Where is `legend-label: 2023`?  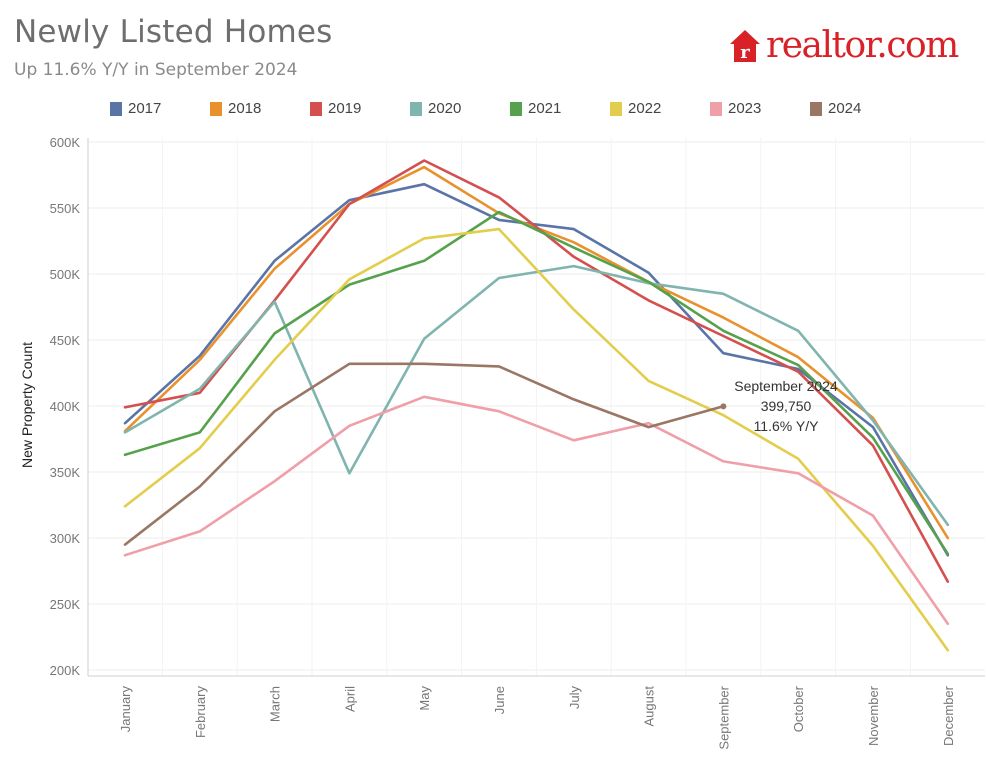
legend-label: 2023 is located at coordinates (745, 108).